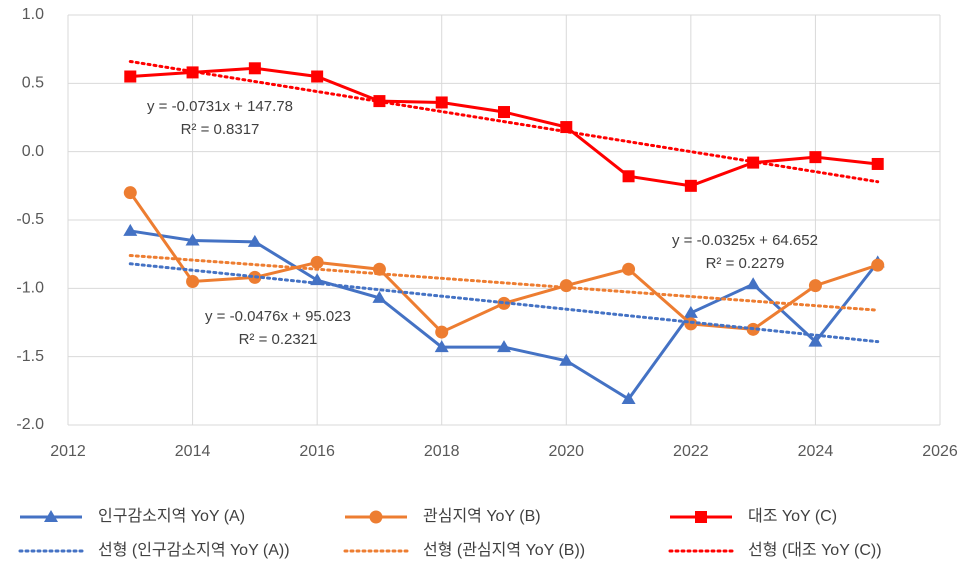 The width and height of the screenshot is (971, 568). I want to click on trend-equation: y = -0.0731x + 147.78, so click(220, 106).